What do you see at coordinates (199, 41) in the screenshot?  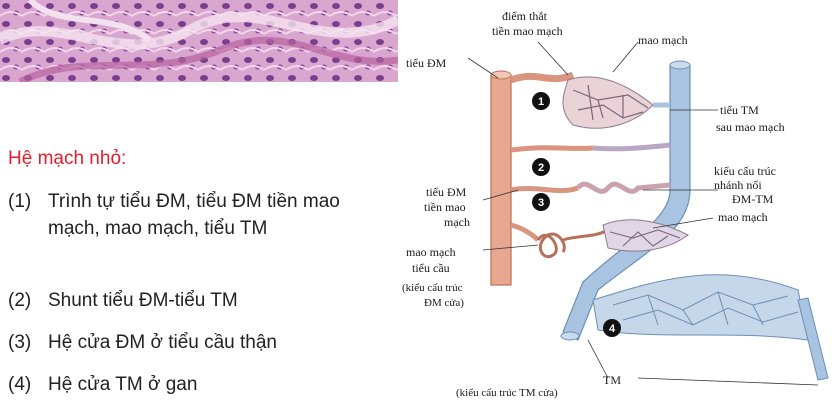 I see `histology-image` at bounding box center [199, 41].